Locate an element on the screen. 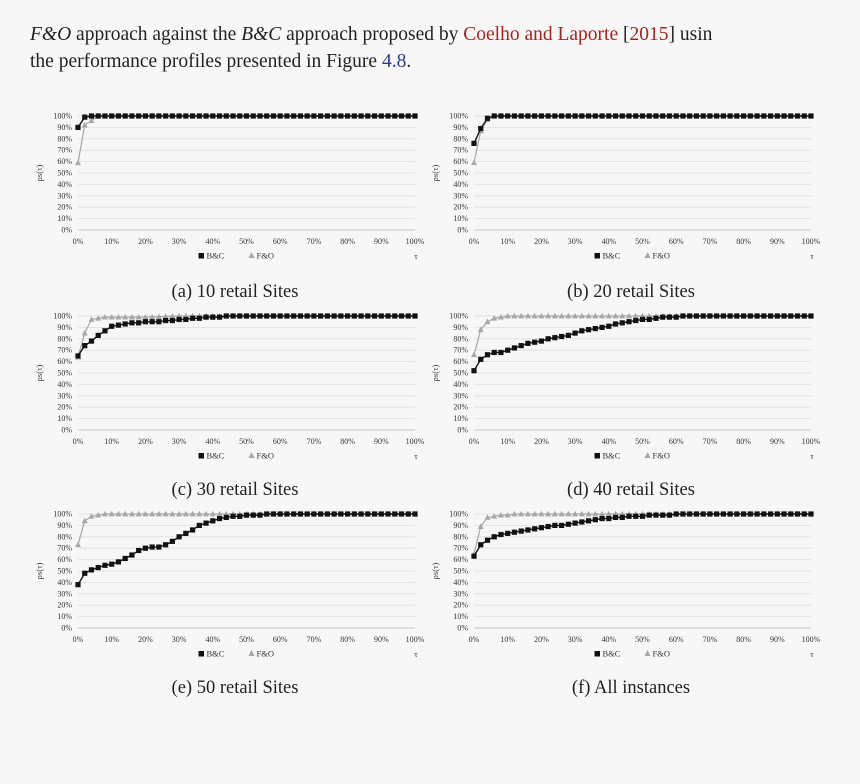 This screenshot has width=860, height=784. x-tick-label: 90% is located at coordinates (381, 241).